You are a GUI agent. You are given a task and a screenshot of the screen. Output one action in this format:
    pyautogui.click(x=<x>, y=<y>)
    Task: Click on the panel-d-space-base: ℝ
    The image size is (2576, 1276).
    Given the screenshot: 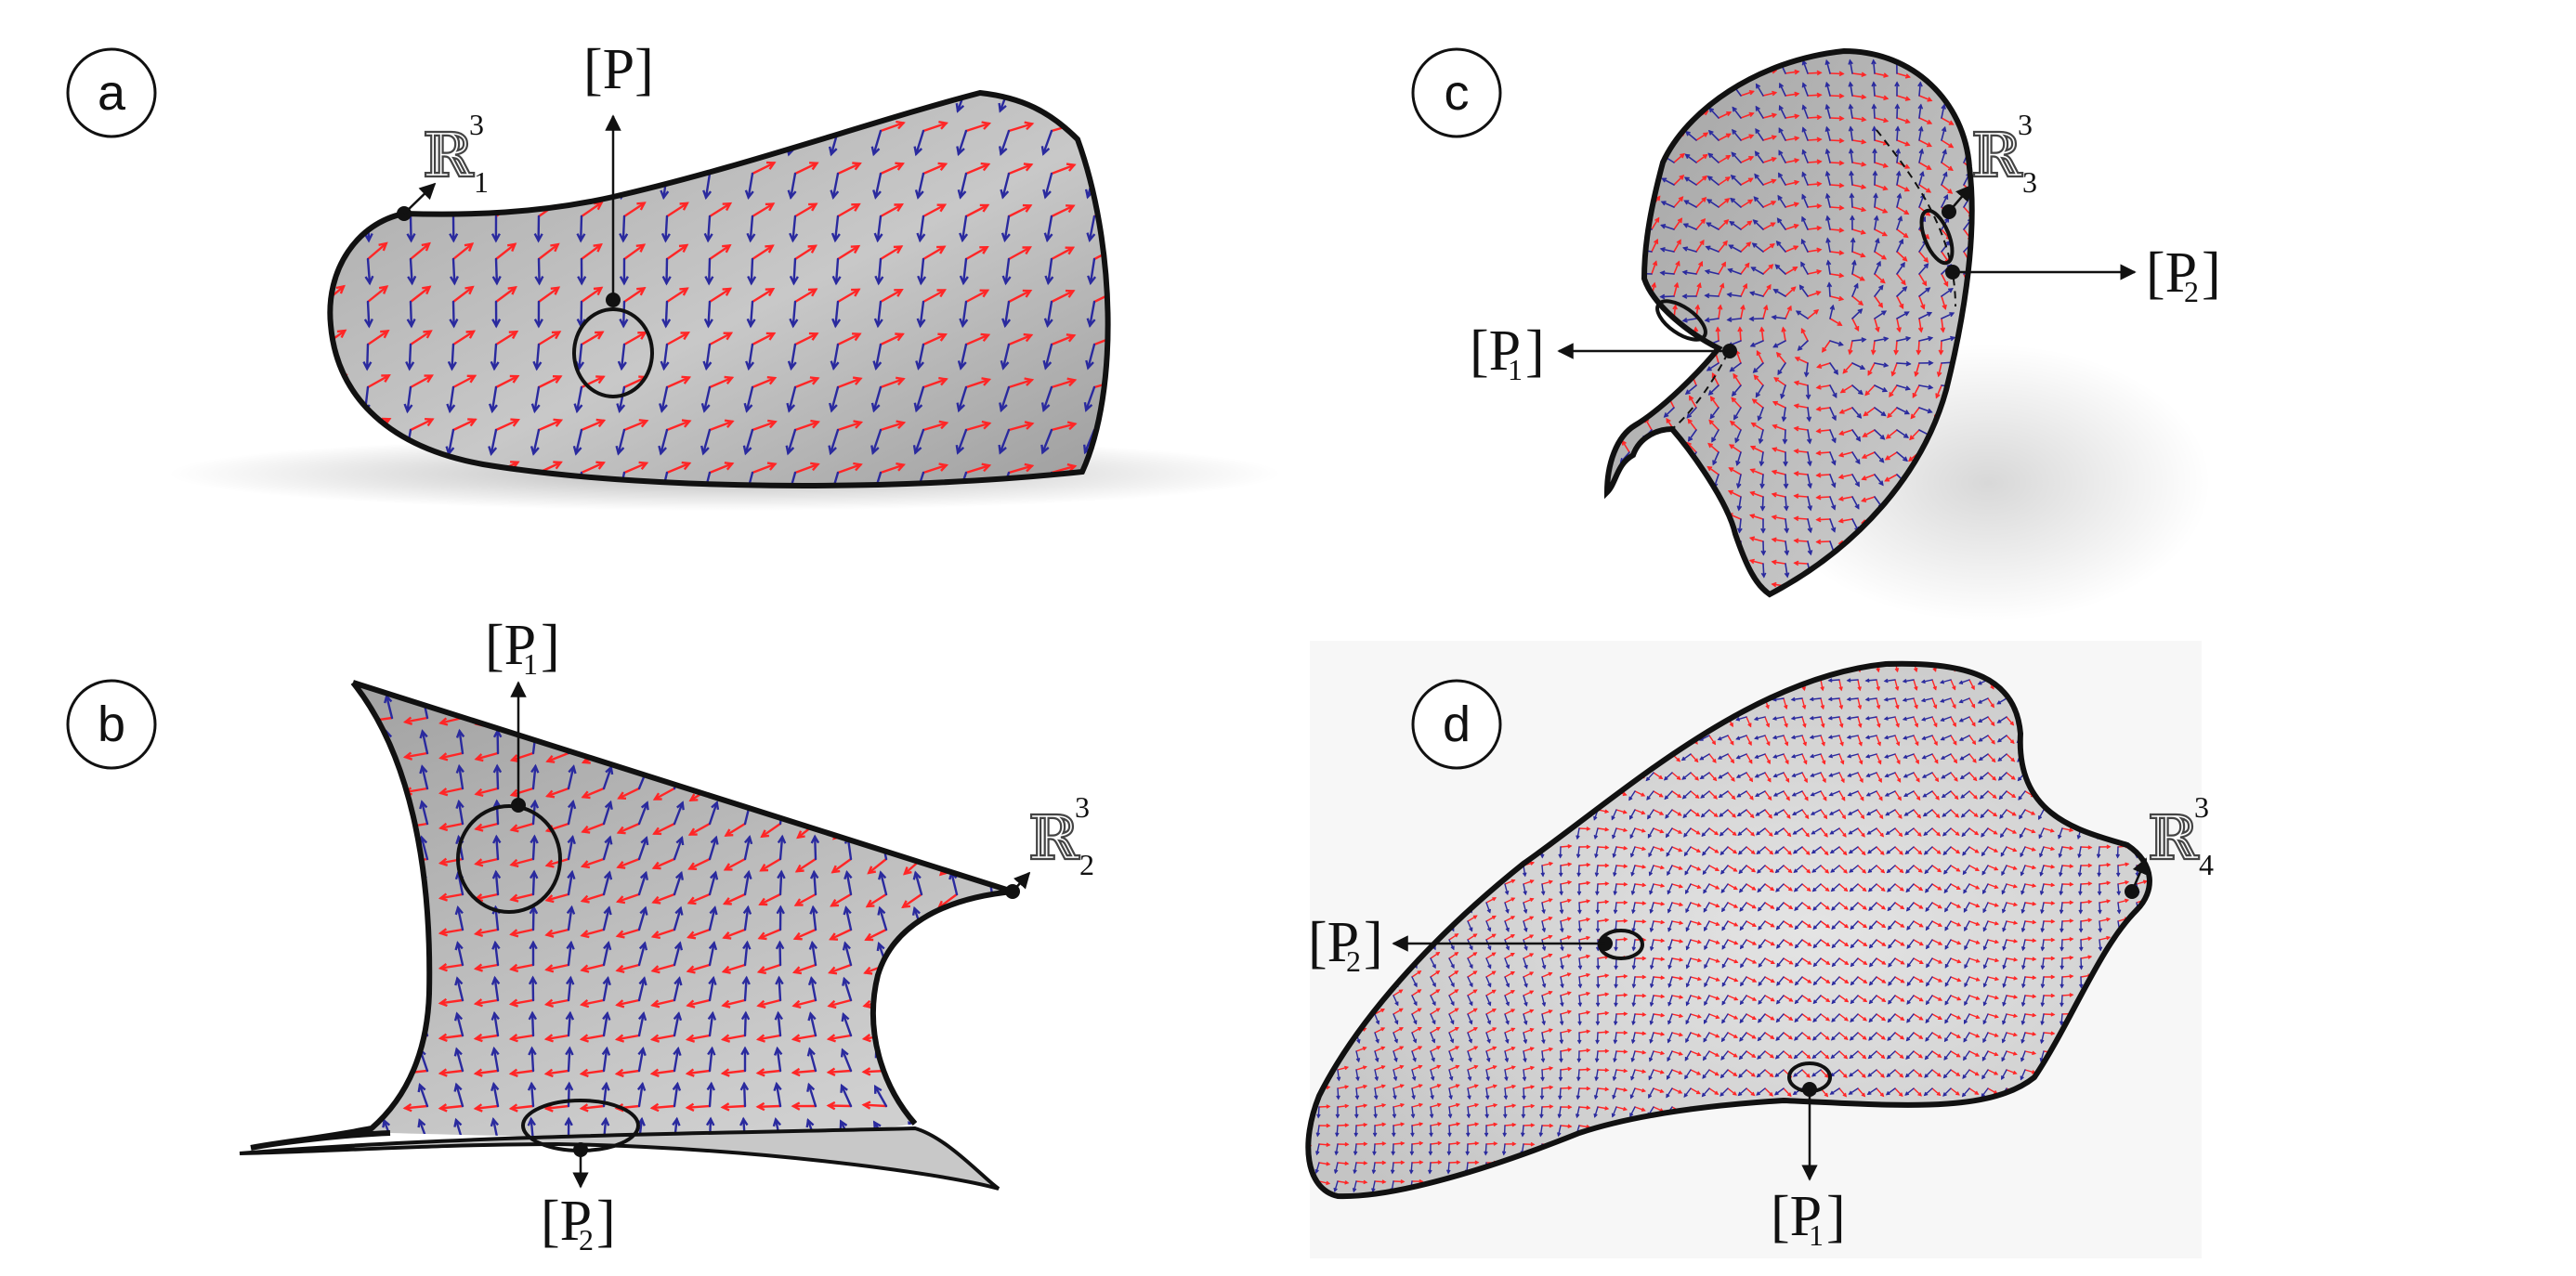 What is the action you would take?
    pyautogui.click(x=2174, y=838)
    